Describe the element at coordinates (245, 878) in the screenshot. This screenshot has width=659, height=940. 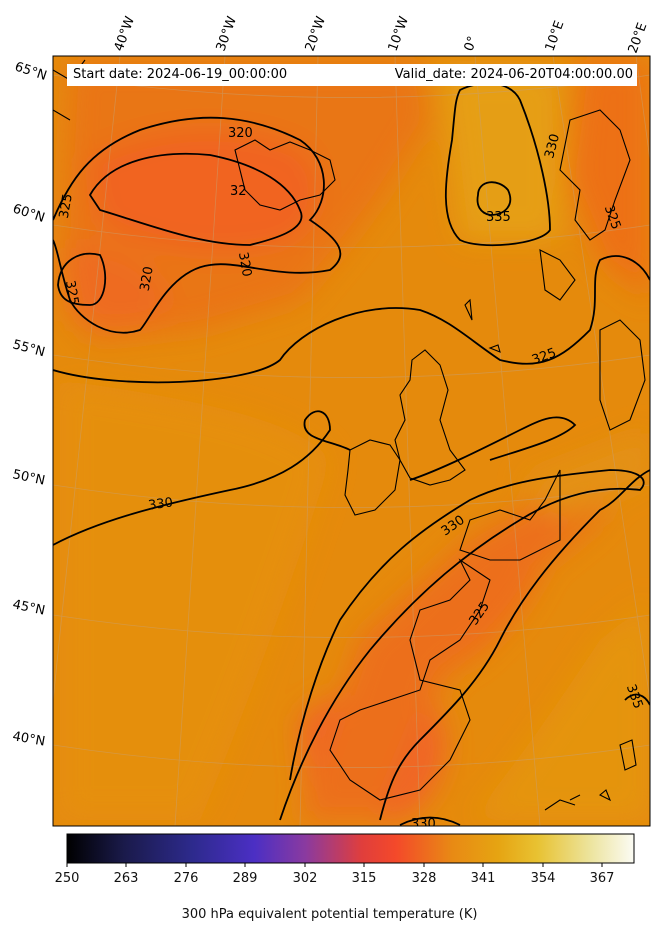
I see `colorbar-tick-label: 289` at that location.